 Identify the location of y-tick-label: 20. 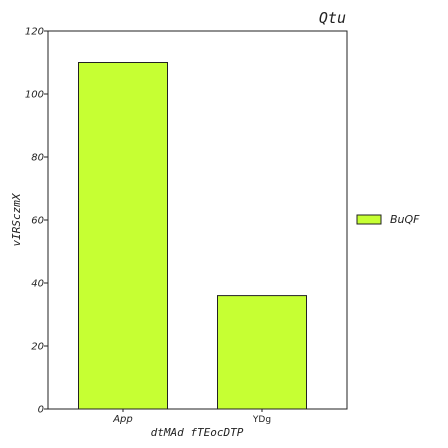
(37, 347).